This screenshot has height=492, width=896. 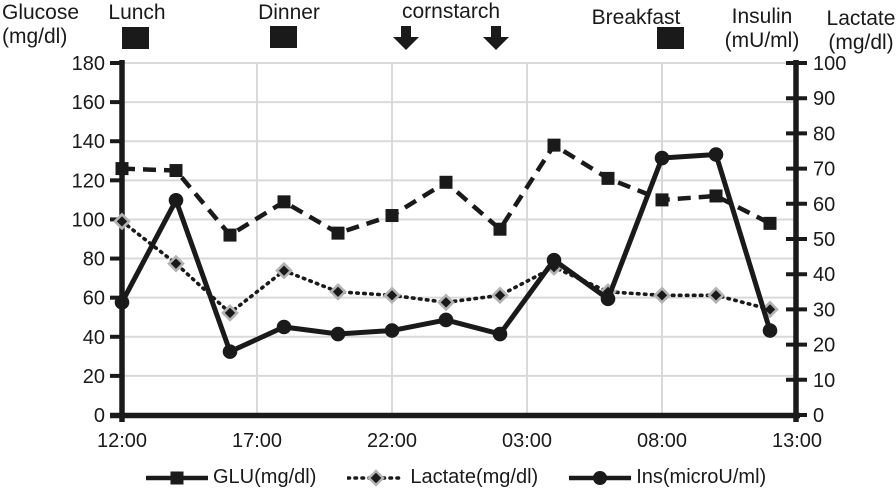 I want to click on left-axis-title-line1: Glucose, so click(x=41, y=12).